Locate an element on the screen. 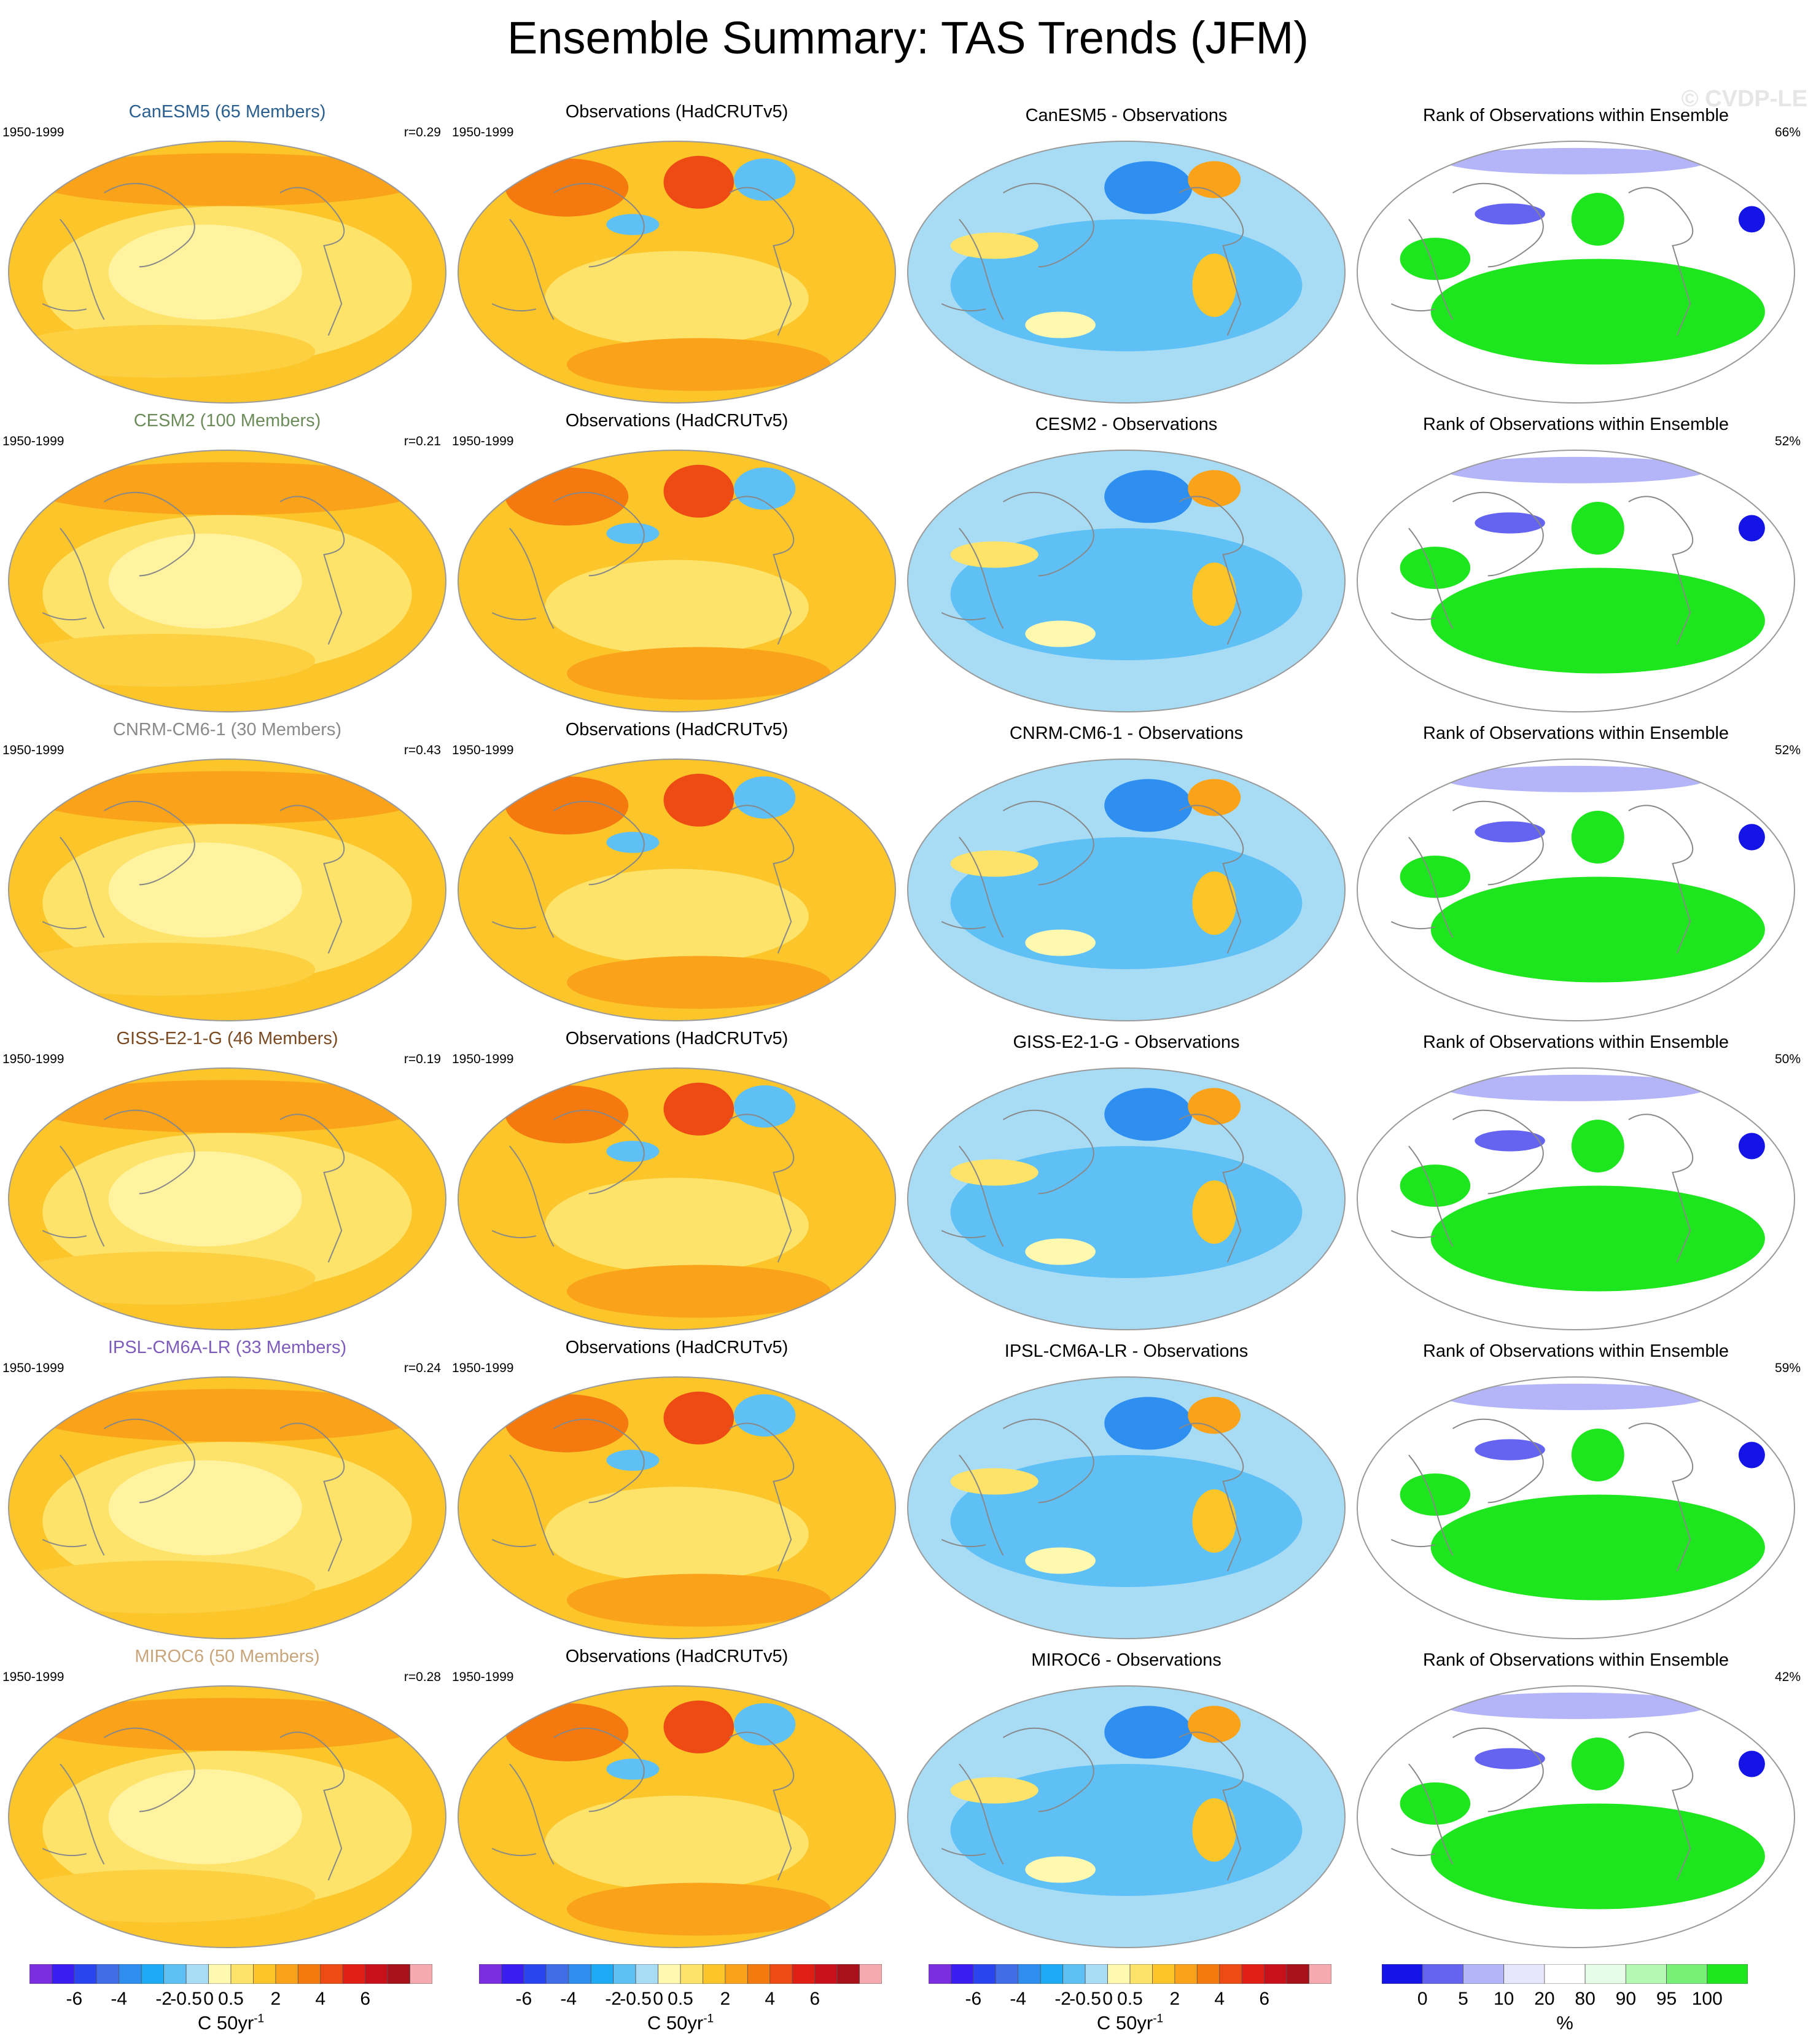  model-panel-title: IPSL-CM6A-LR (33 Members) is located at coordinates (227, 1347).